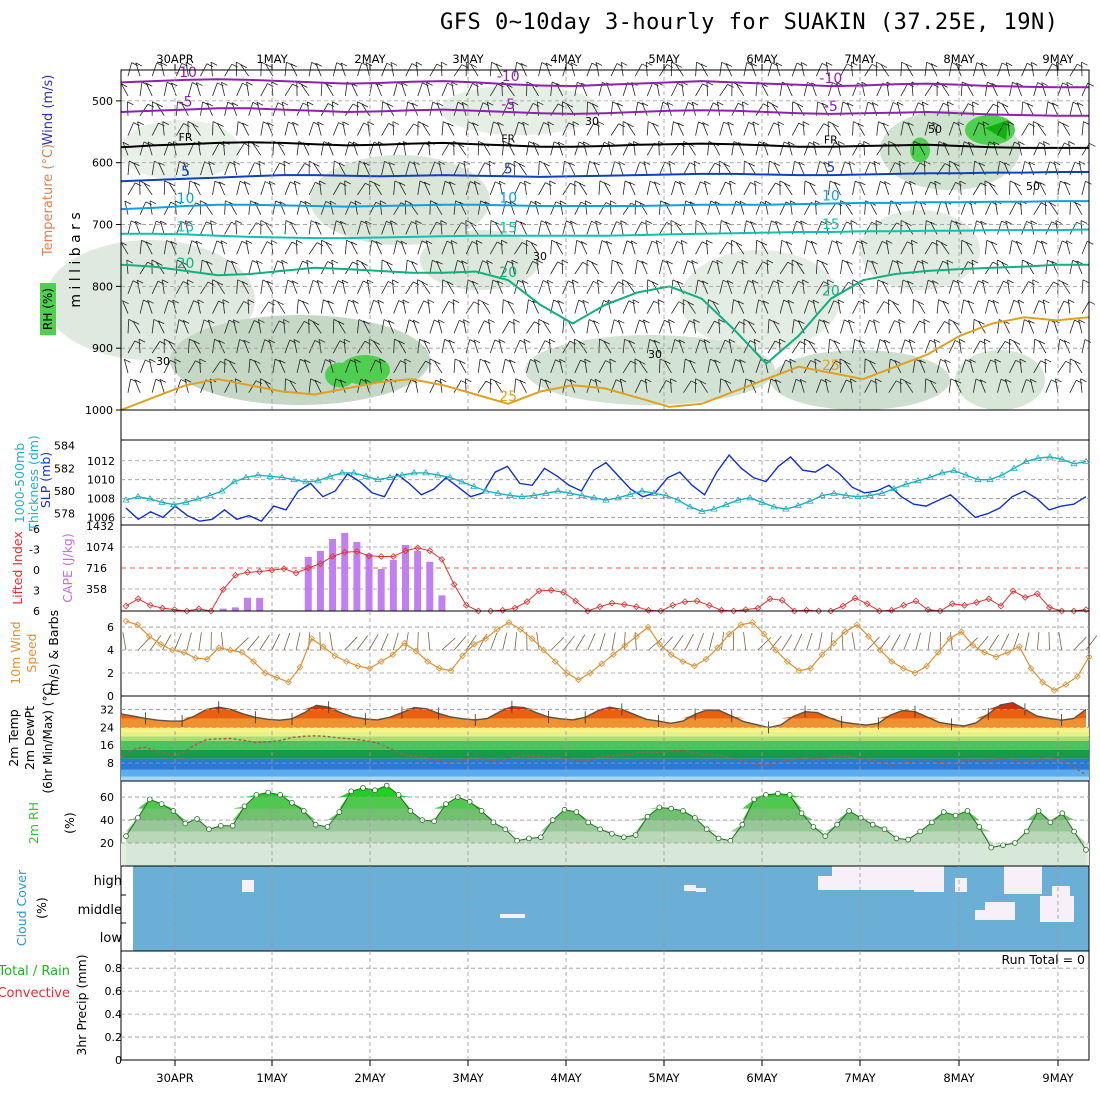  I want to click on rh-contour-label: 50, so click(935, 129).